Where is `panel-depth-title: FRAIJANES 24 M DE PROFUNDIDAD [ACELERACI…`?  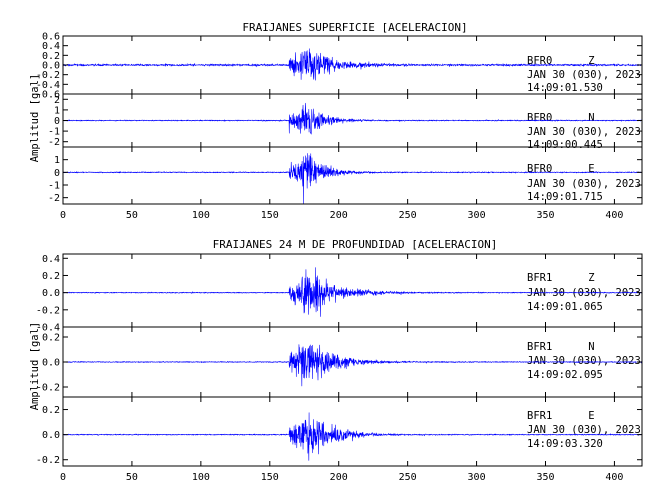 panel-depth-title: FRAIJANES 24 M DE PROFUNDIDAD [ACELERACI… is located at coordinates (355, 244).